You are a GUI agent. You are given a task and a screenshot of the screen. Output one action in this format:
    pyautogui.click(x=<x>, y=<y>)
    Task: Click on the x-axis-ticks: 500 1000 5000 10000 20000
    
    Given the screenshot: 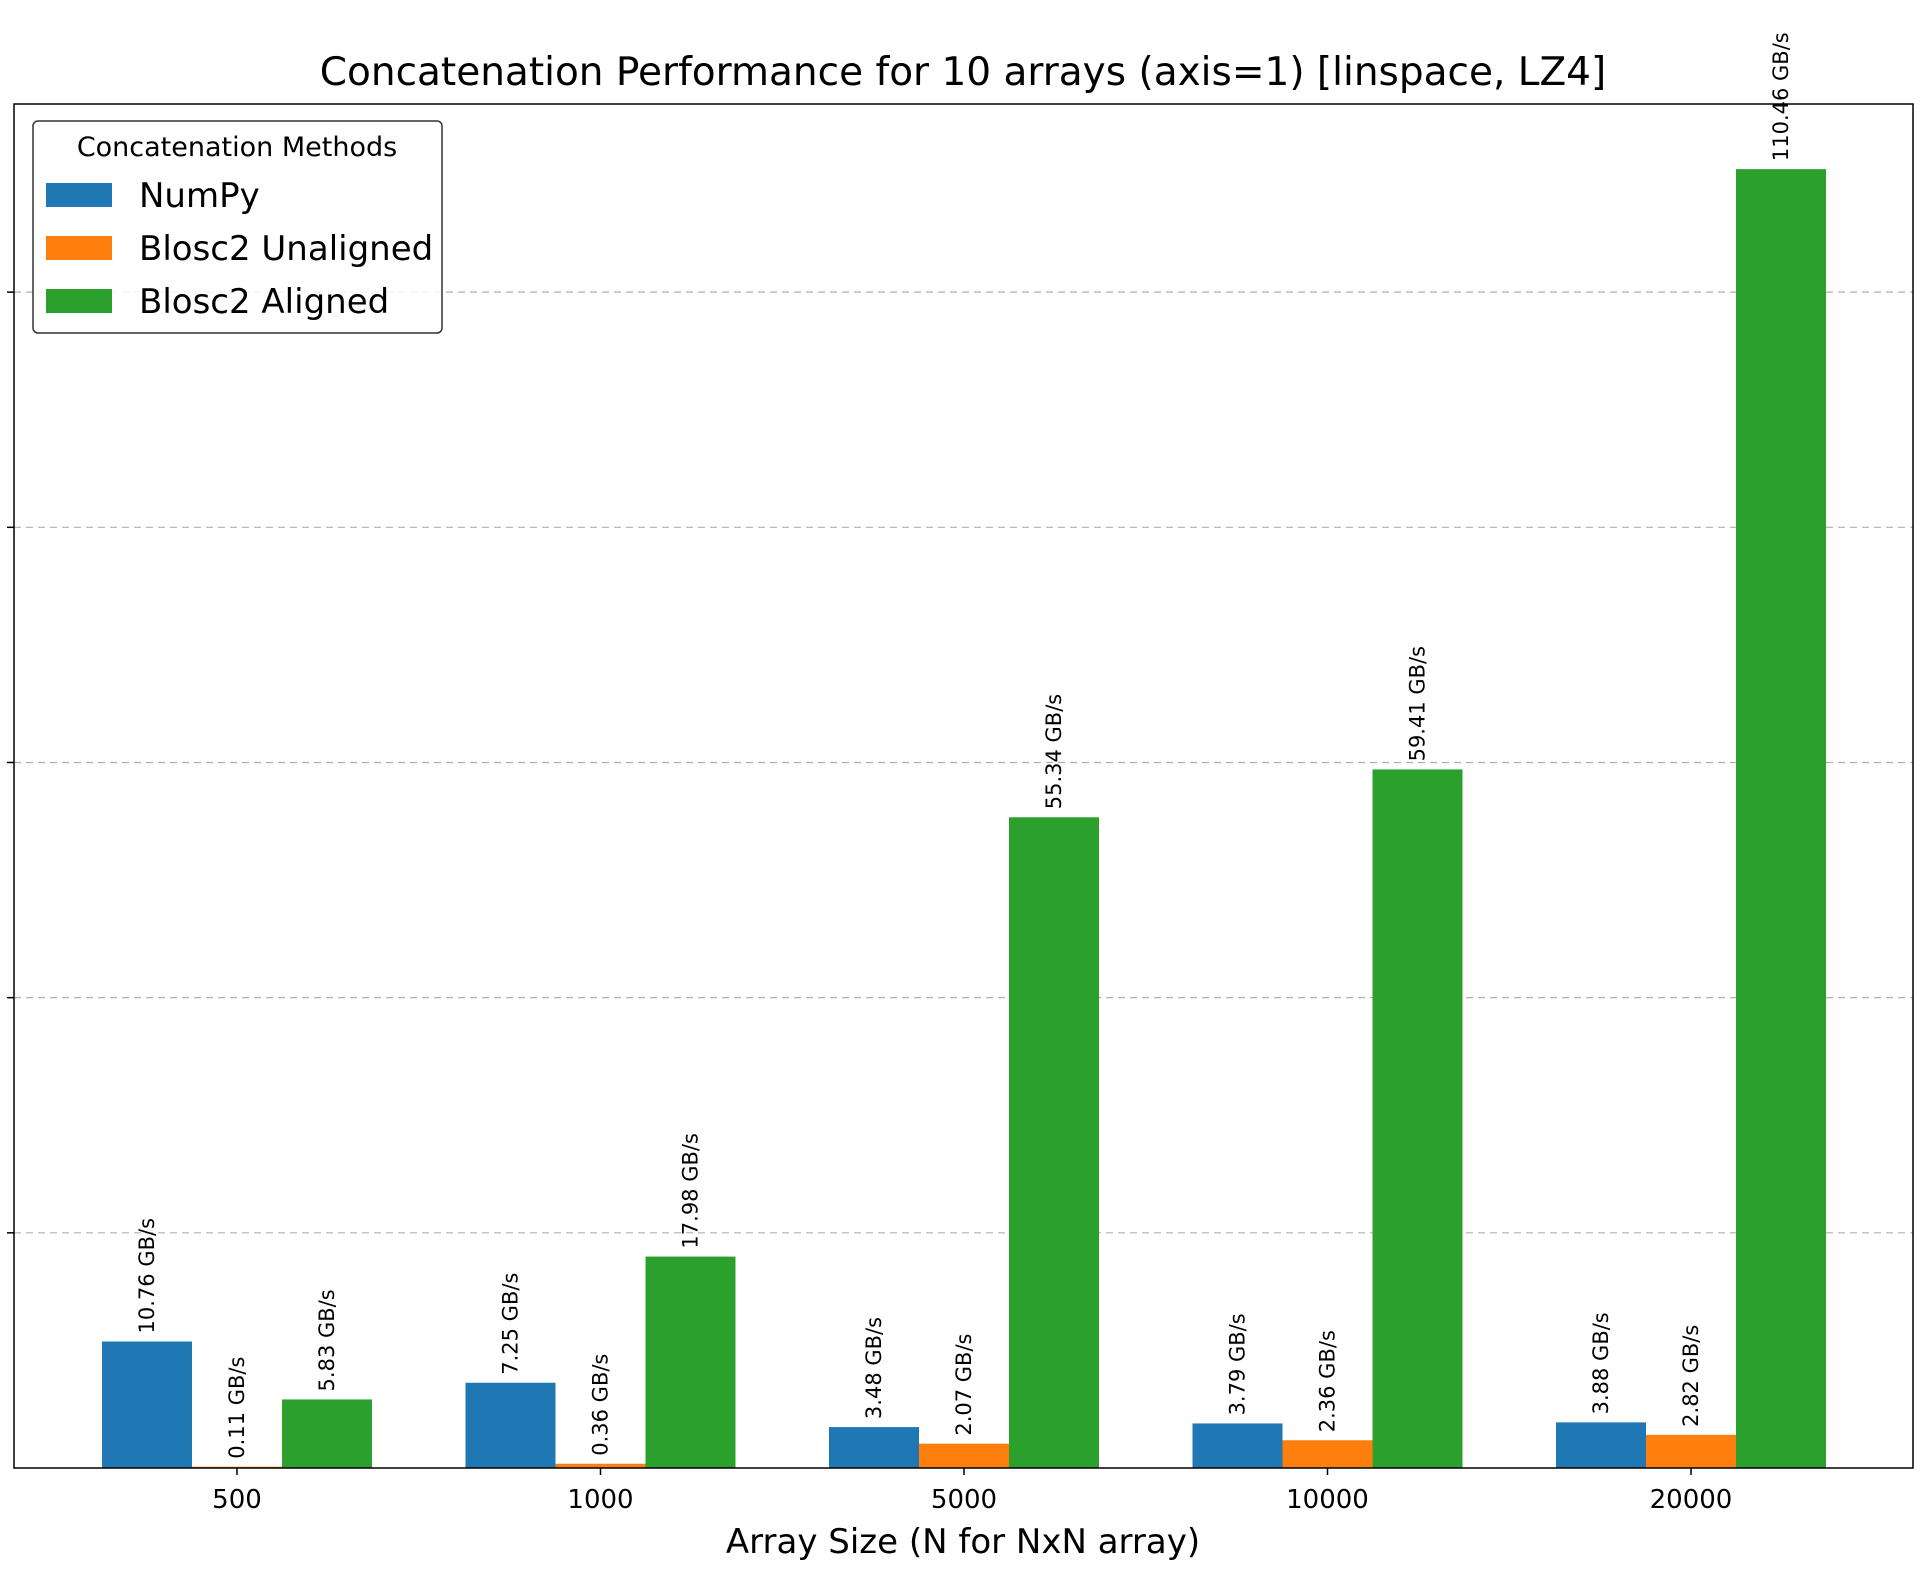 What is the action you would take?
    pyautogui.click(x=972, y=1491)
    